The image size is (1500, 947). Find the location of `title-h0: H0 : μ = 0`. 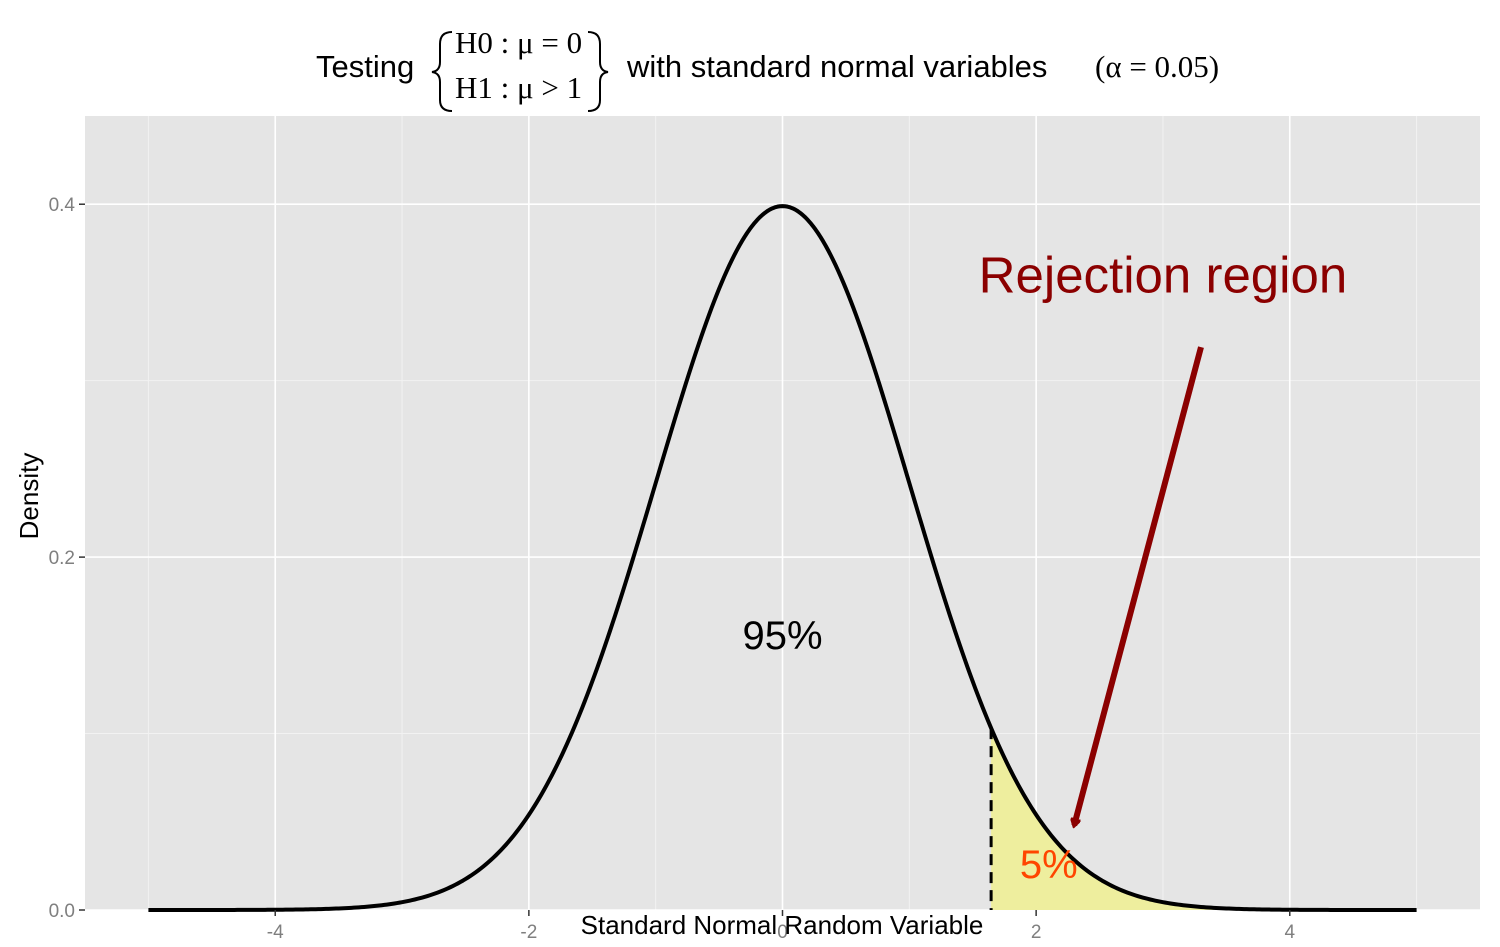

title-h0: H0 : μ = 0 is located at coordinates (518, 42).